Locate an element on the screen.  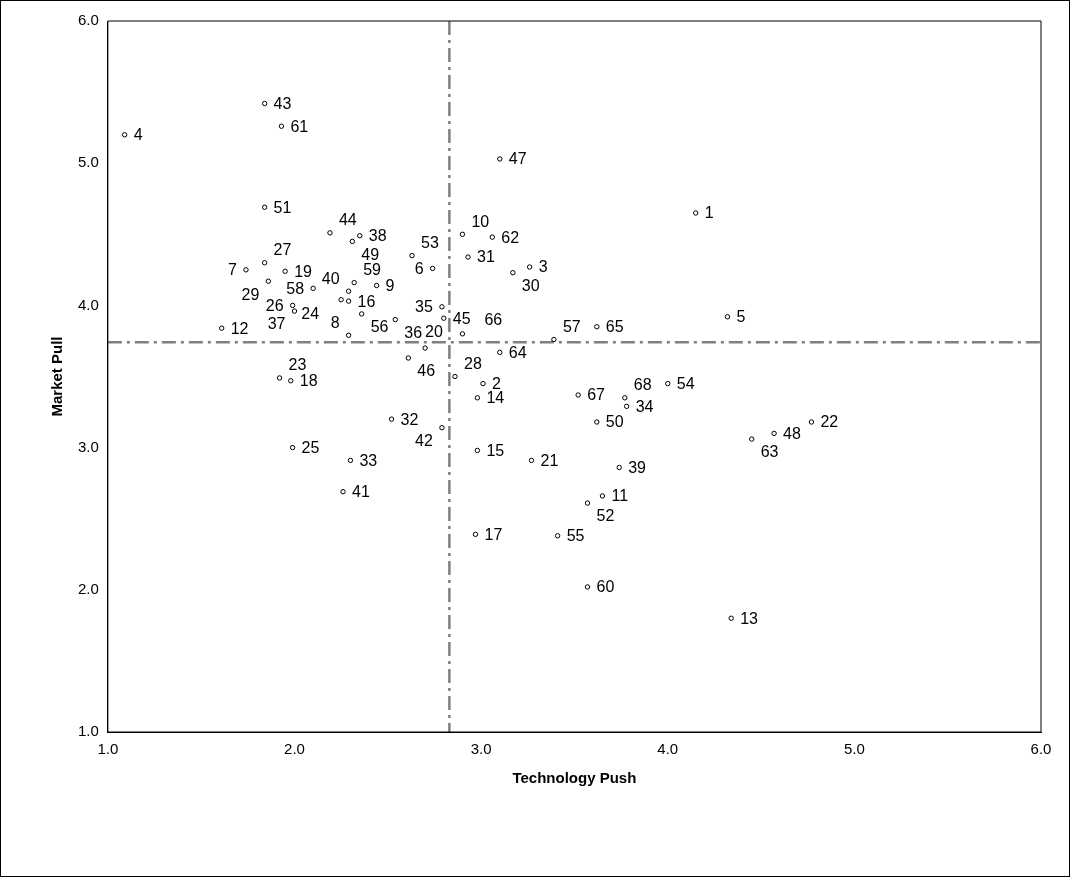
annotation: 31 is located at coordinates (486, 257).